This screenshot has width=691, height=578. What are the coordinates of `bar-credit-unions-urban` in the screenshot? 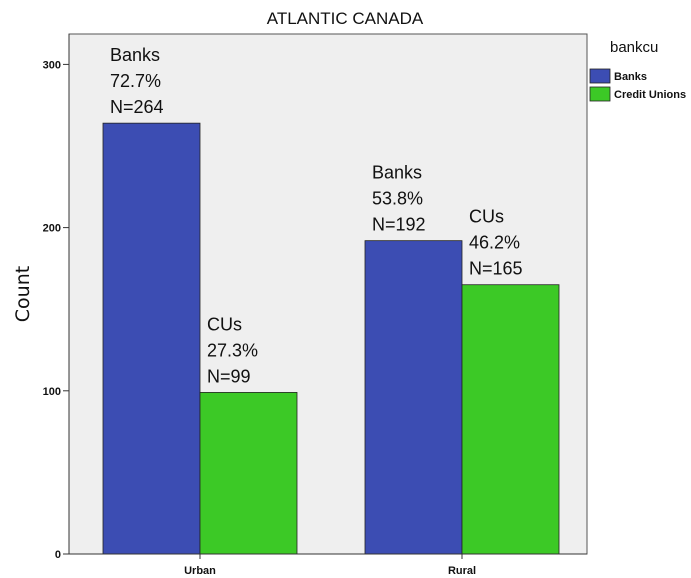 It's located at (248, 473).